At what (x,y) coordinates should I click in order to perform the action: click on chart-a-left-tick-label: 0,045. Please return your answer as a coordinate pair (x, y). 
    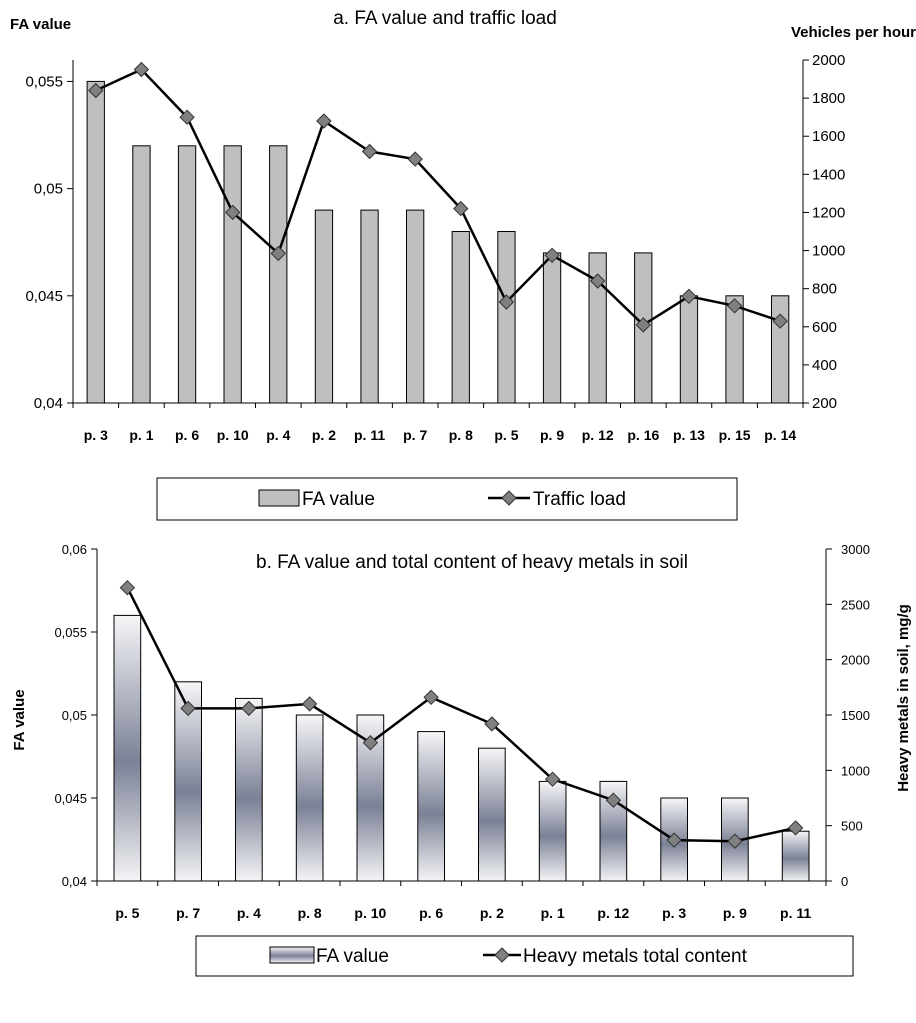
    Looking at the image, I should click on (44, 296).